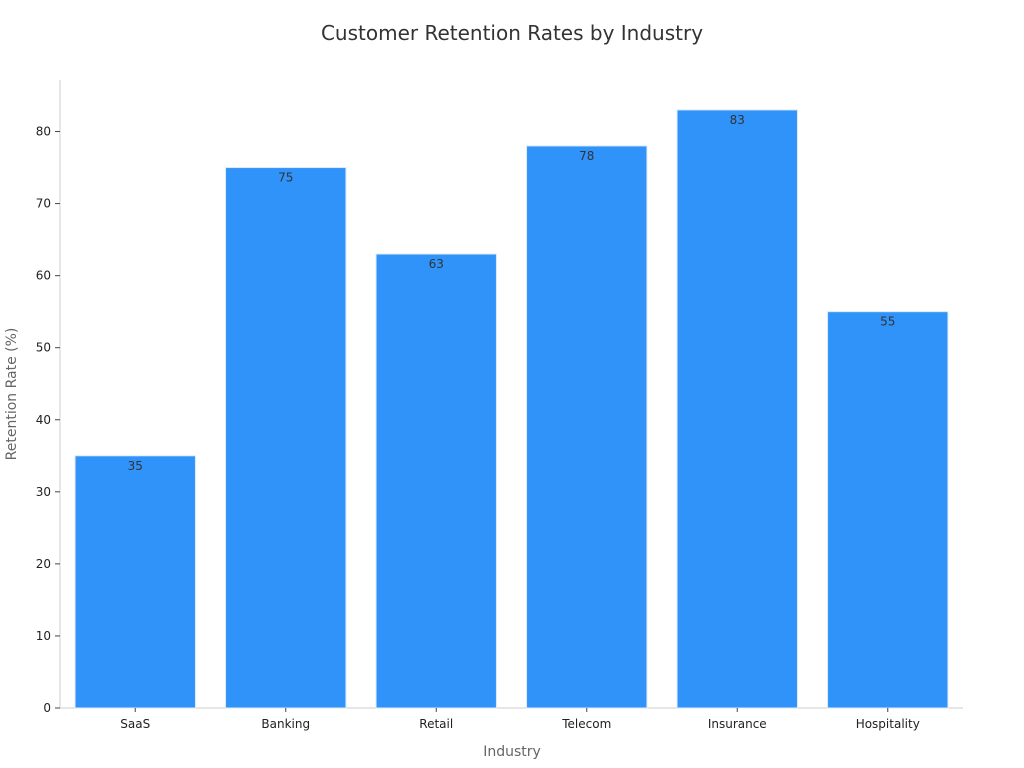 The image size is (1024, 768). I want to click on x-tick-label: SaaS, so click(135, 724).